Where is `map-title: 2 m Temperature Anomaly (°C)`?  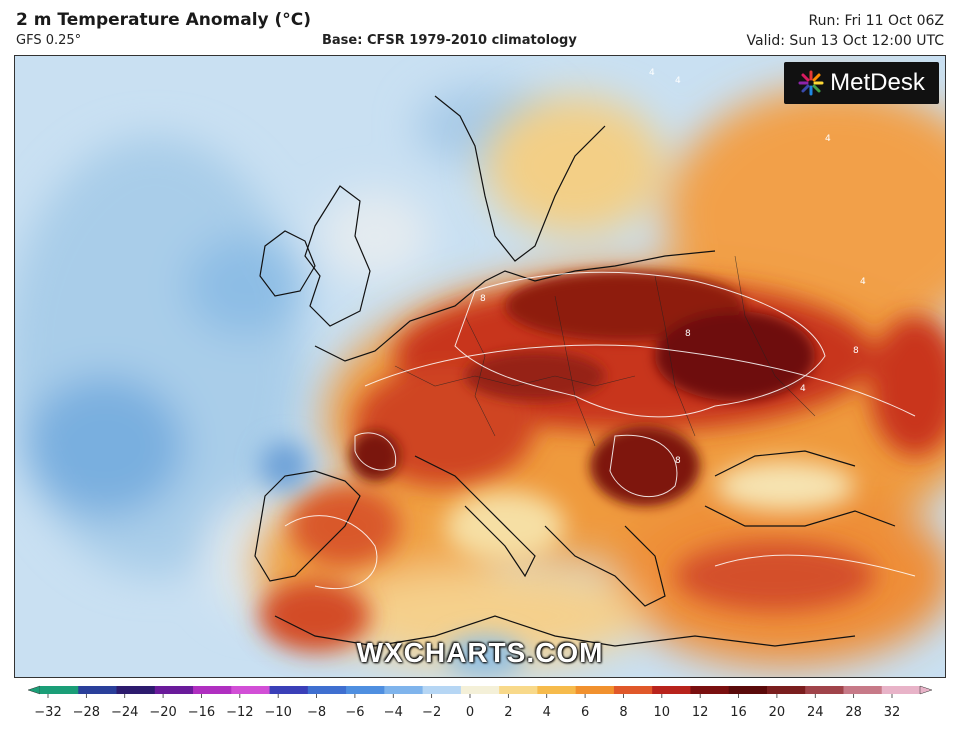 map-title: 2 m Temperature Anomaly (°C) is located at coordinates (164, 20).